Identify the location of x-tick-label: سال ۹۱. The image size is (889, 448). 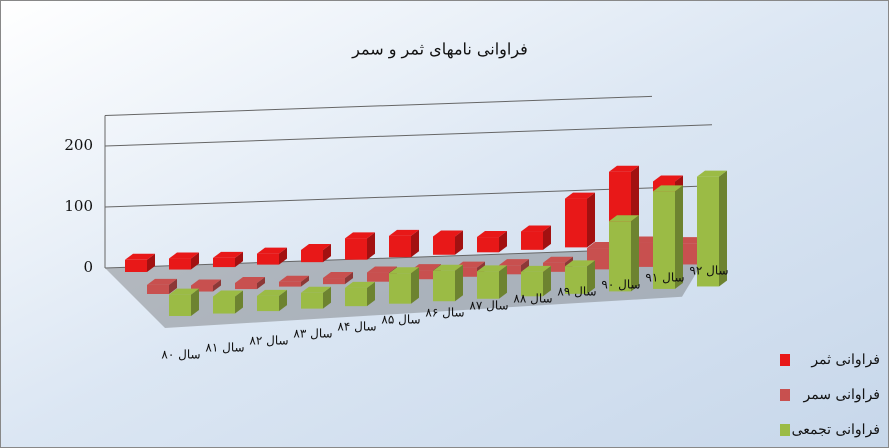
(664, 278).